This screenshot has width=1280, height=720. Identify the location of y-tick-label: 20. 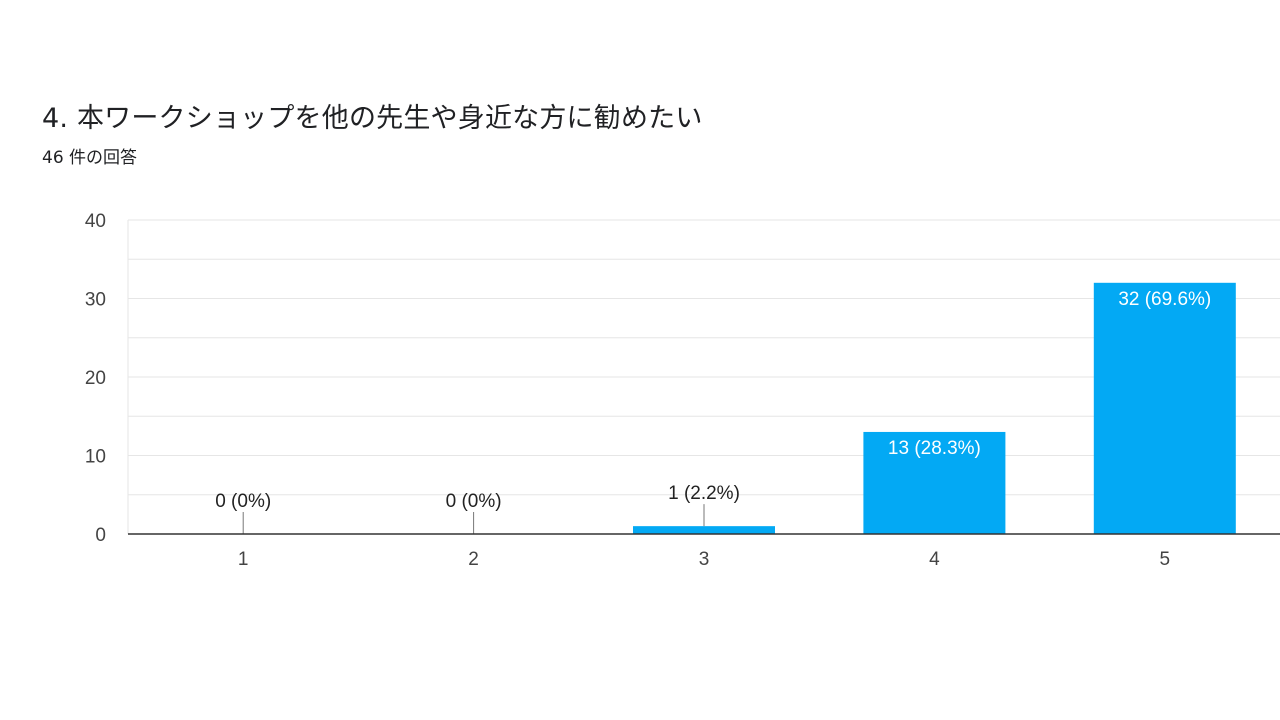
(95, 378).